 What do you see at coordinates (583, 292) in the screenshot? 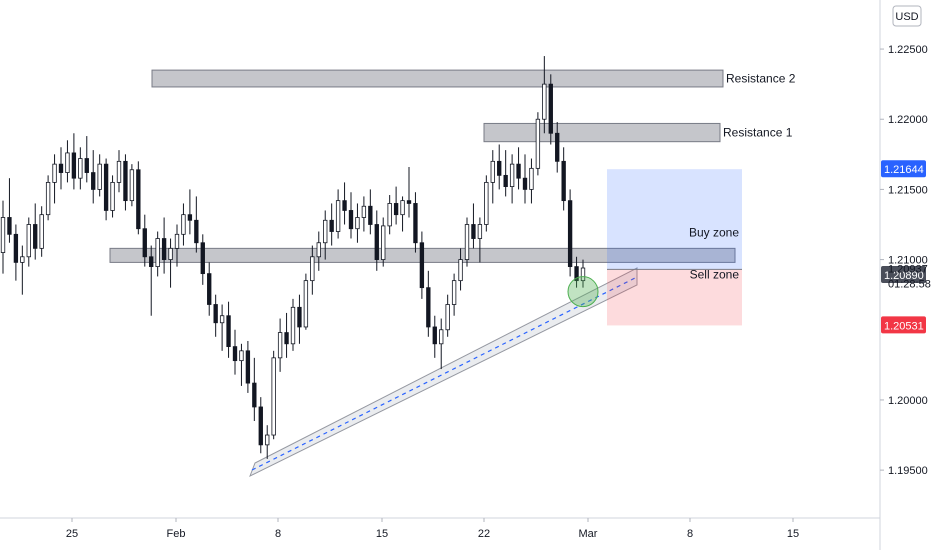
I see `entry-highlight-circle` at bounding box center [583, 292].